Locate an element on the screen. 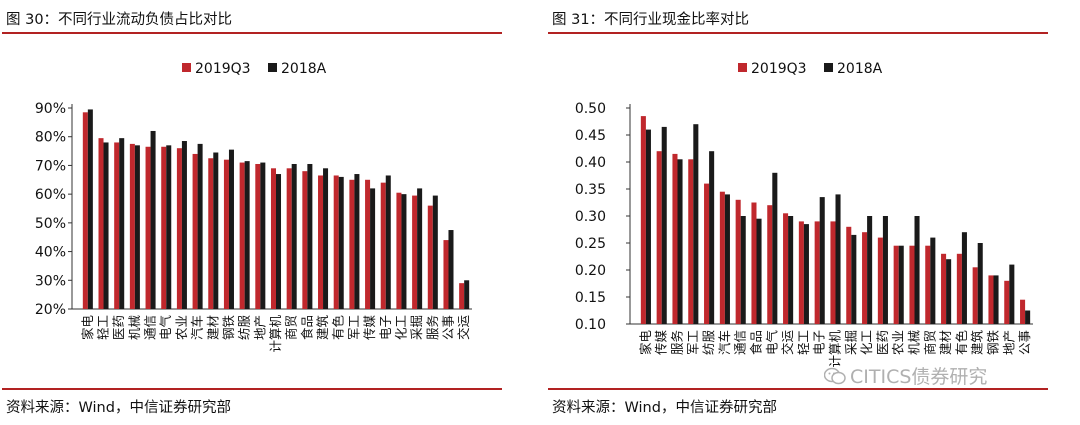 Image resolution: width=1080 pixels, height=425 pixels. x-tick-label: 服务 is located at coordinates (677, 342).